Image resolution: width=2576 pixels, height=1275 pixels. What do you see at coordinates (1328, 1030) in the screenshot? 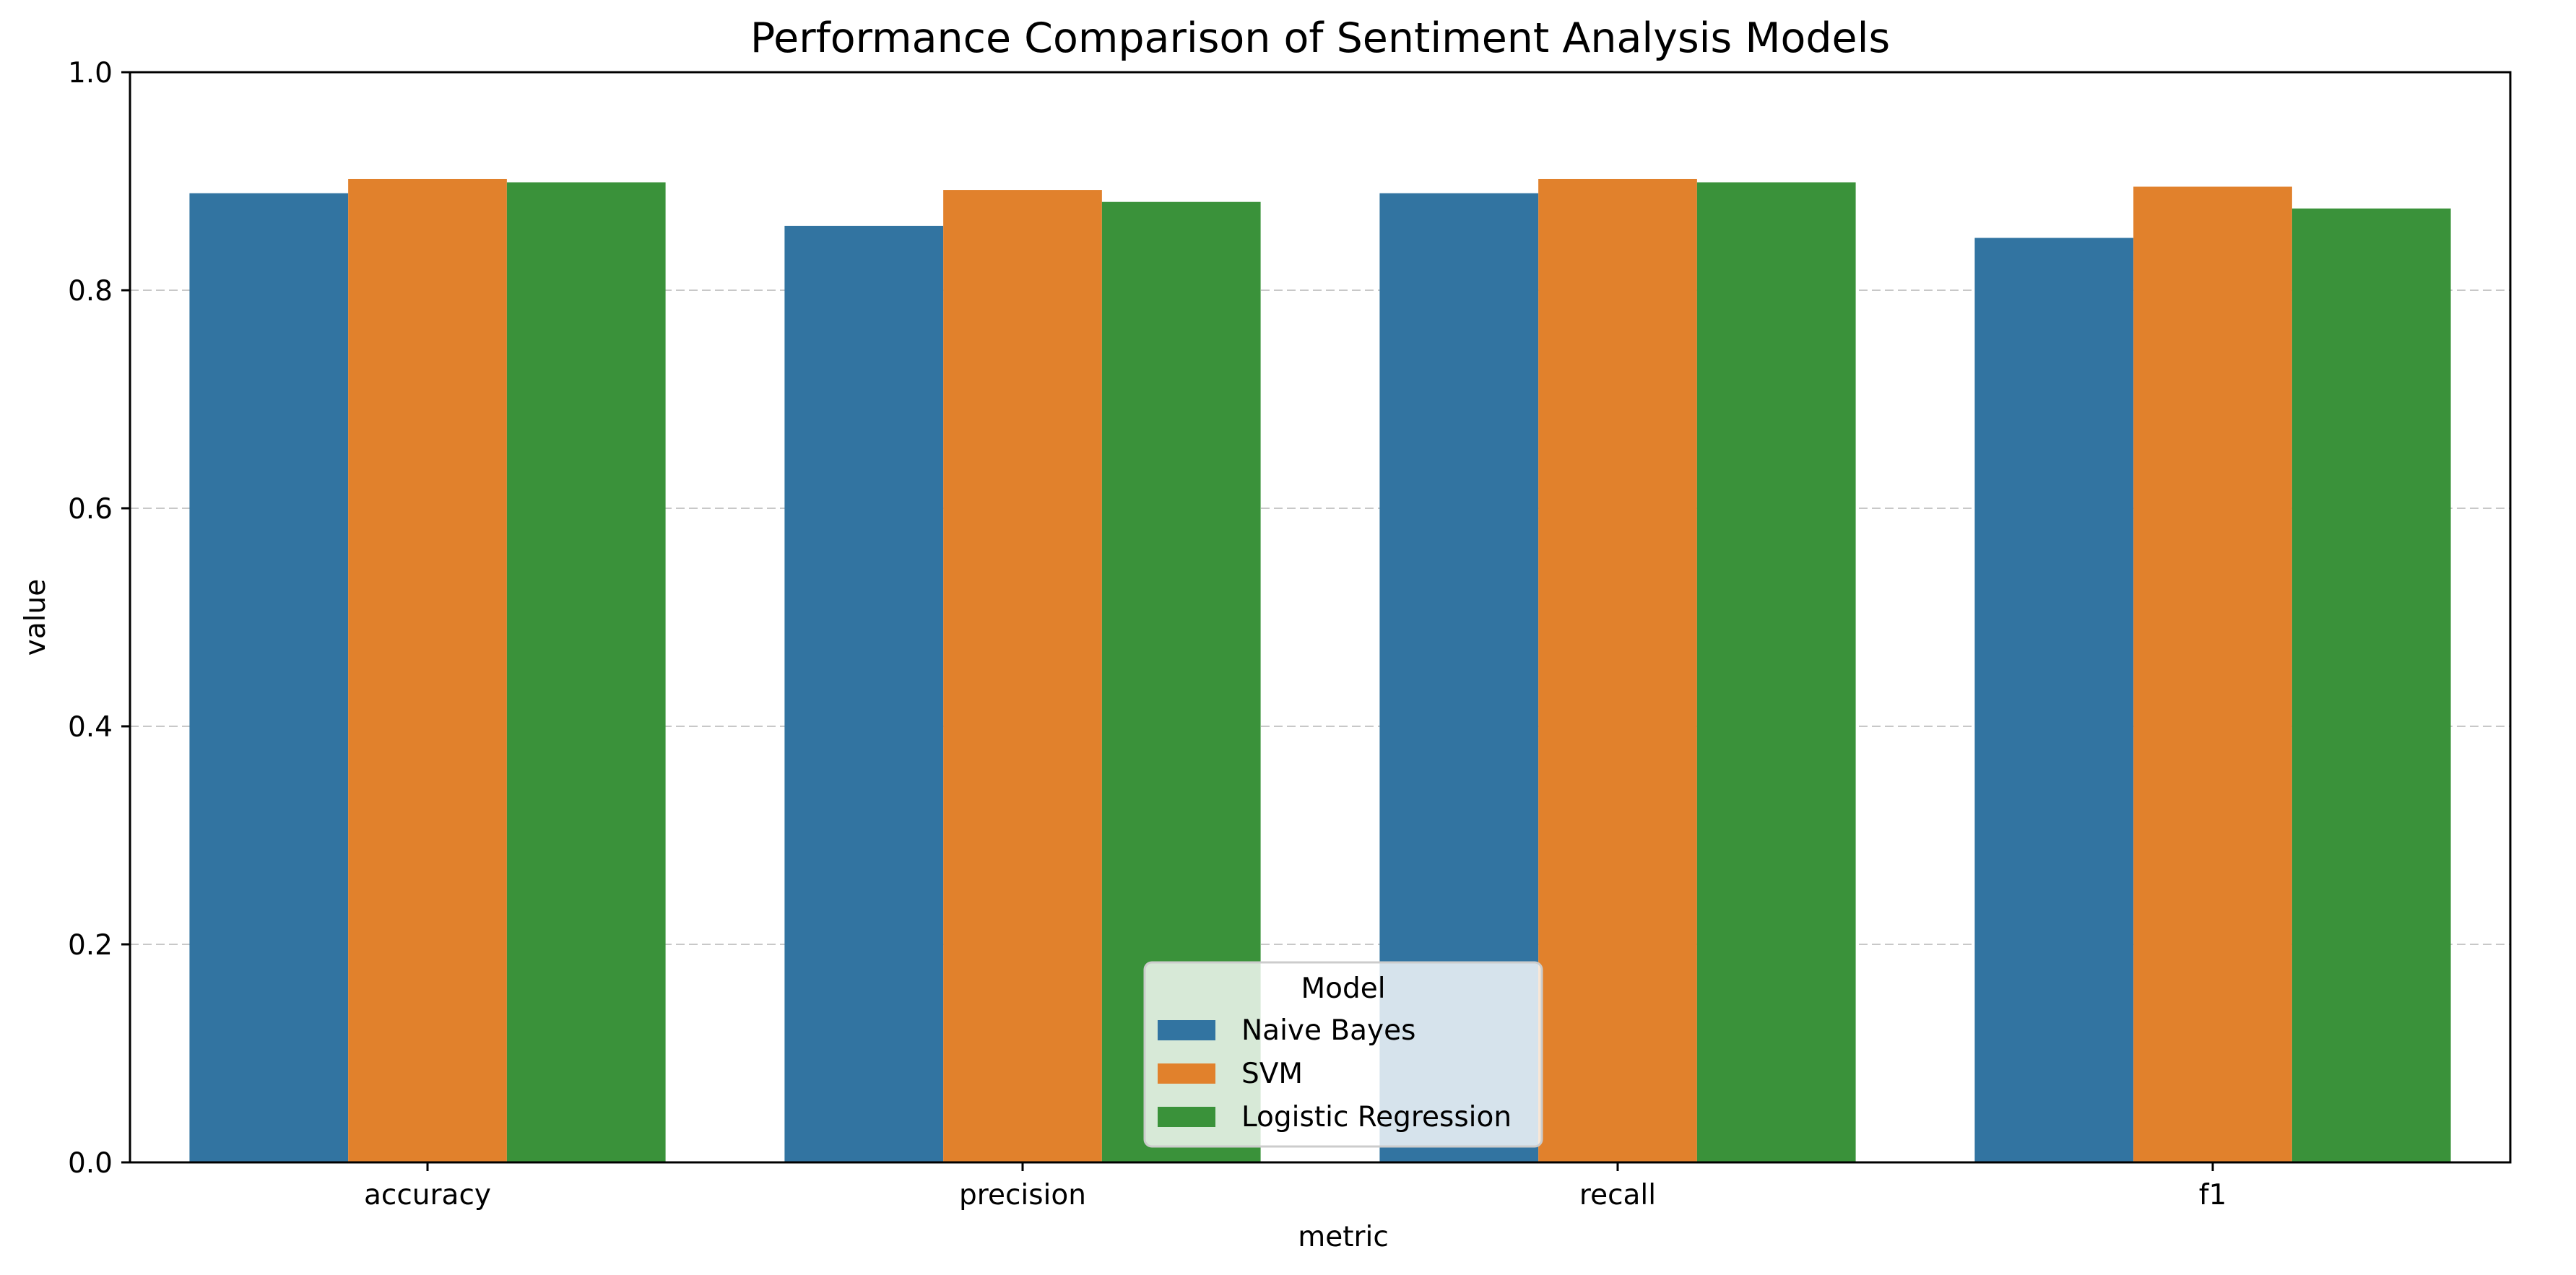
I see `legend-label: Naive Bayes` at bounding box center [1328, 1030].